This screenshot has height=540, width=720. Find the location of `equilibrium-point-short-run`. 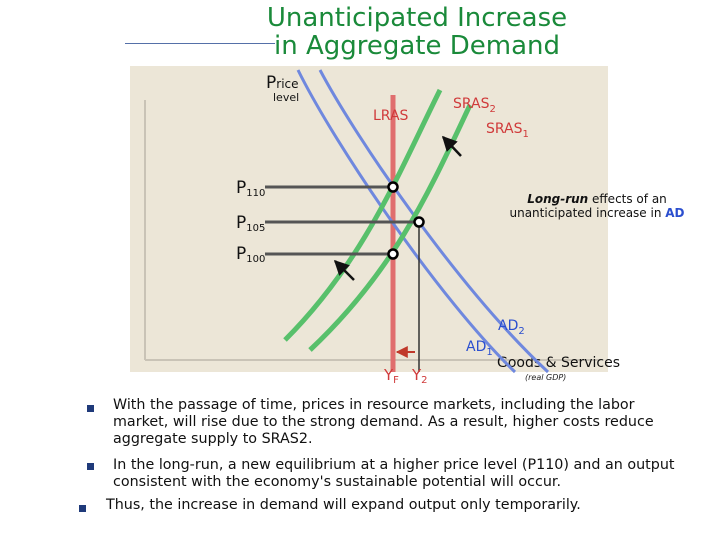

equilibrium-point-short-run is located at coordinates (419, 222).